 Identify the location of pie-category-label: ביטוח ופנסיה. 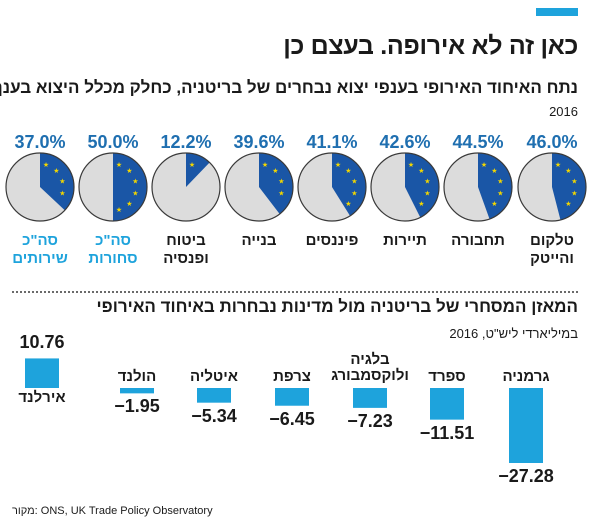
(186, 250).